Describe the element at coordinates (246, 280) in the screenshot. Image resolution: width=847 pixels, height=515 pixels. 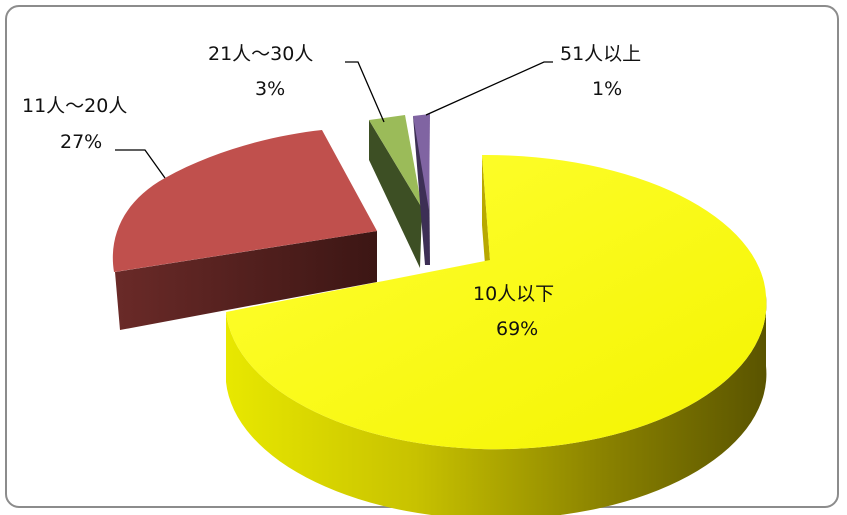
I see `slice-side-red` at that location.